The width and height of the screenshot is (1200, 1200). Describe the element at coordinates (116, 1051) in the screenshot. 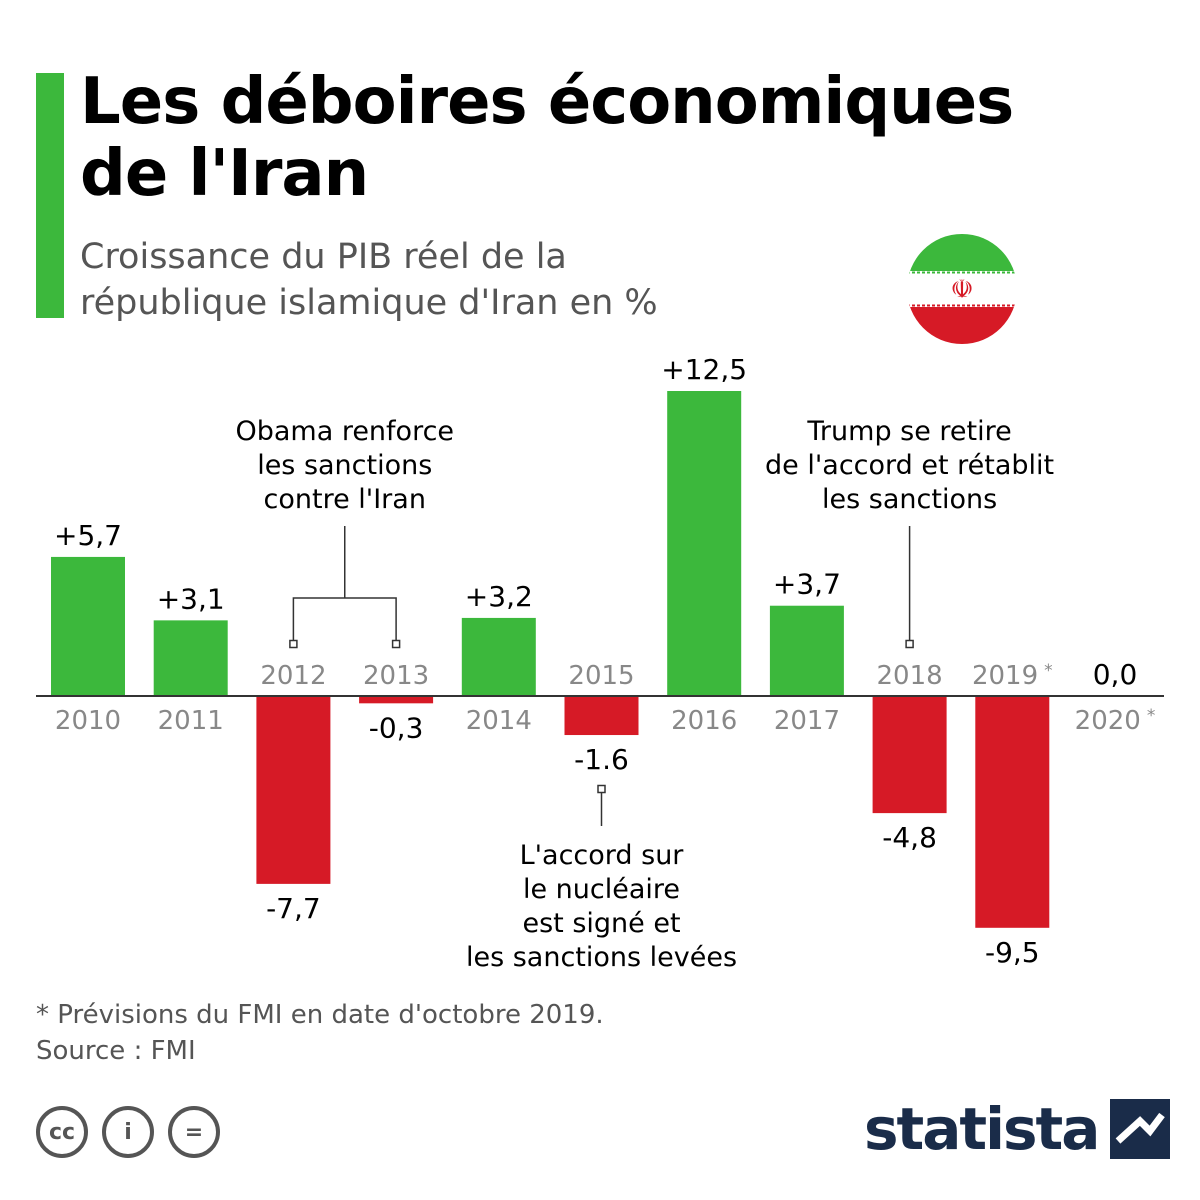

I see `source-text: Source : FMI` at that location.